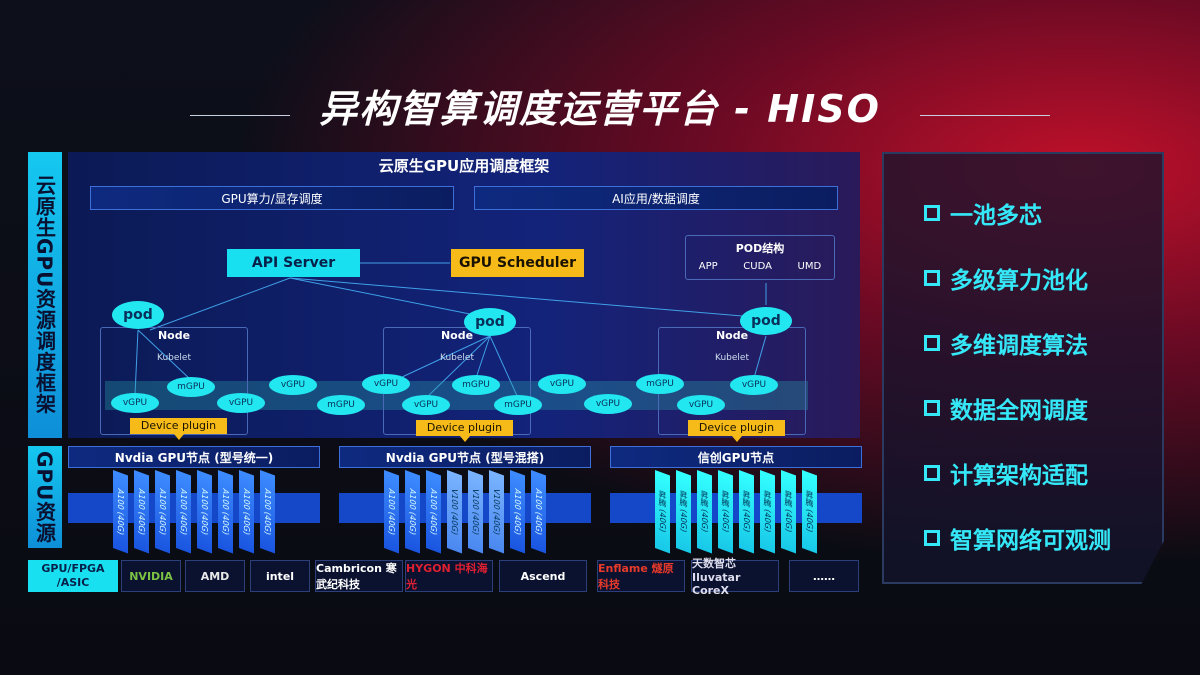 Image resolution: width=1200 pixels, height=675 pixels. Describe the element at coordinates (215, 576) in the screenshot. I see `vendor-logo-1: AMD` at that location.